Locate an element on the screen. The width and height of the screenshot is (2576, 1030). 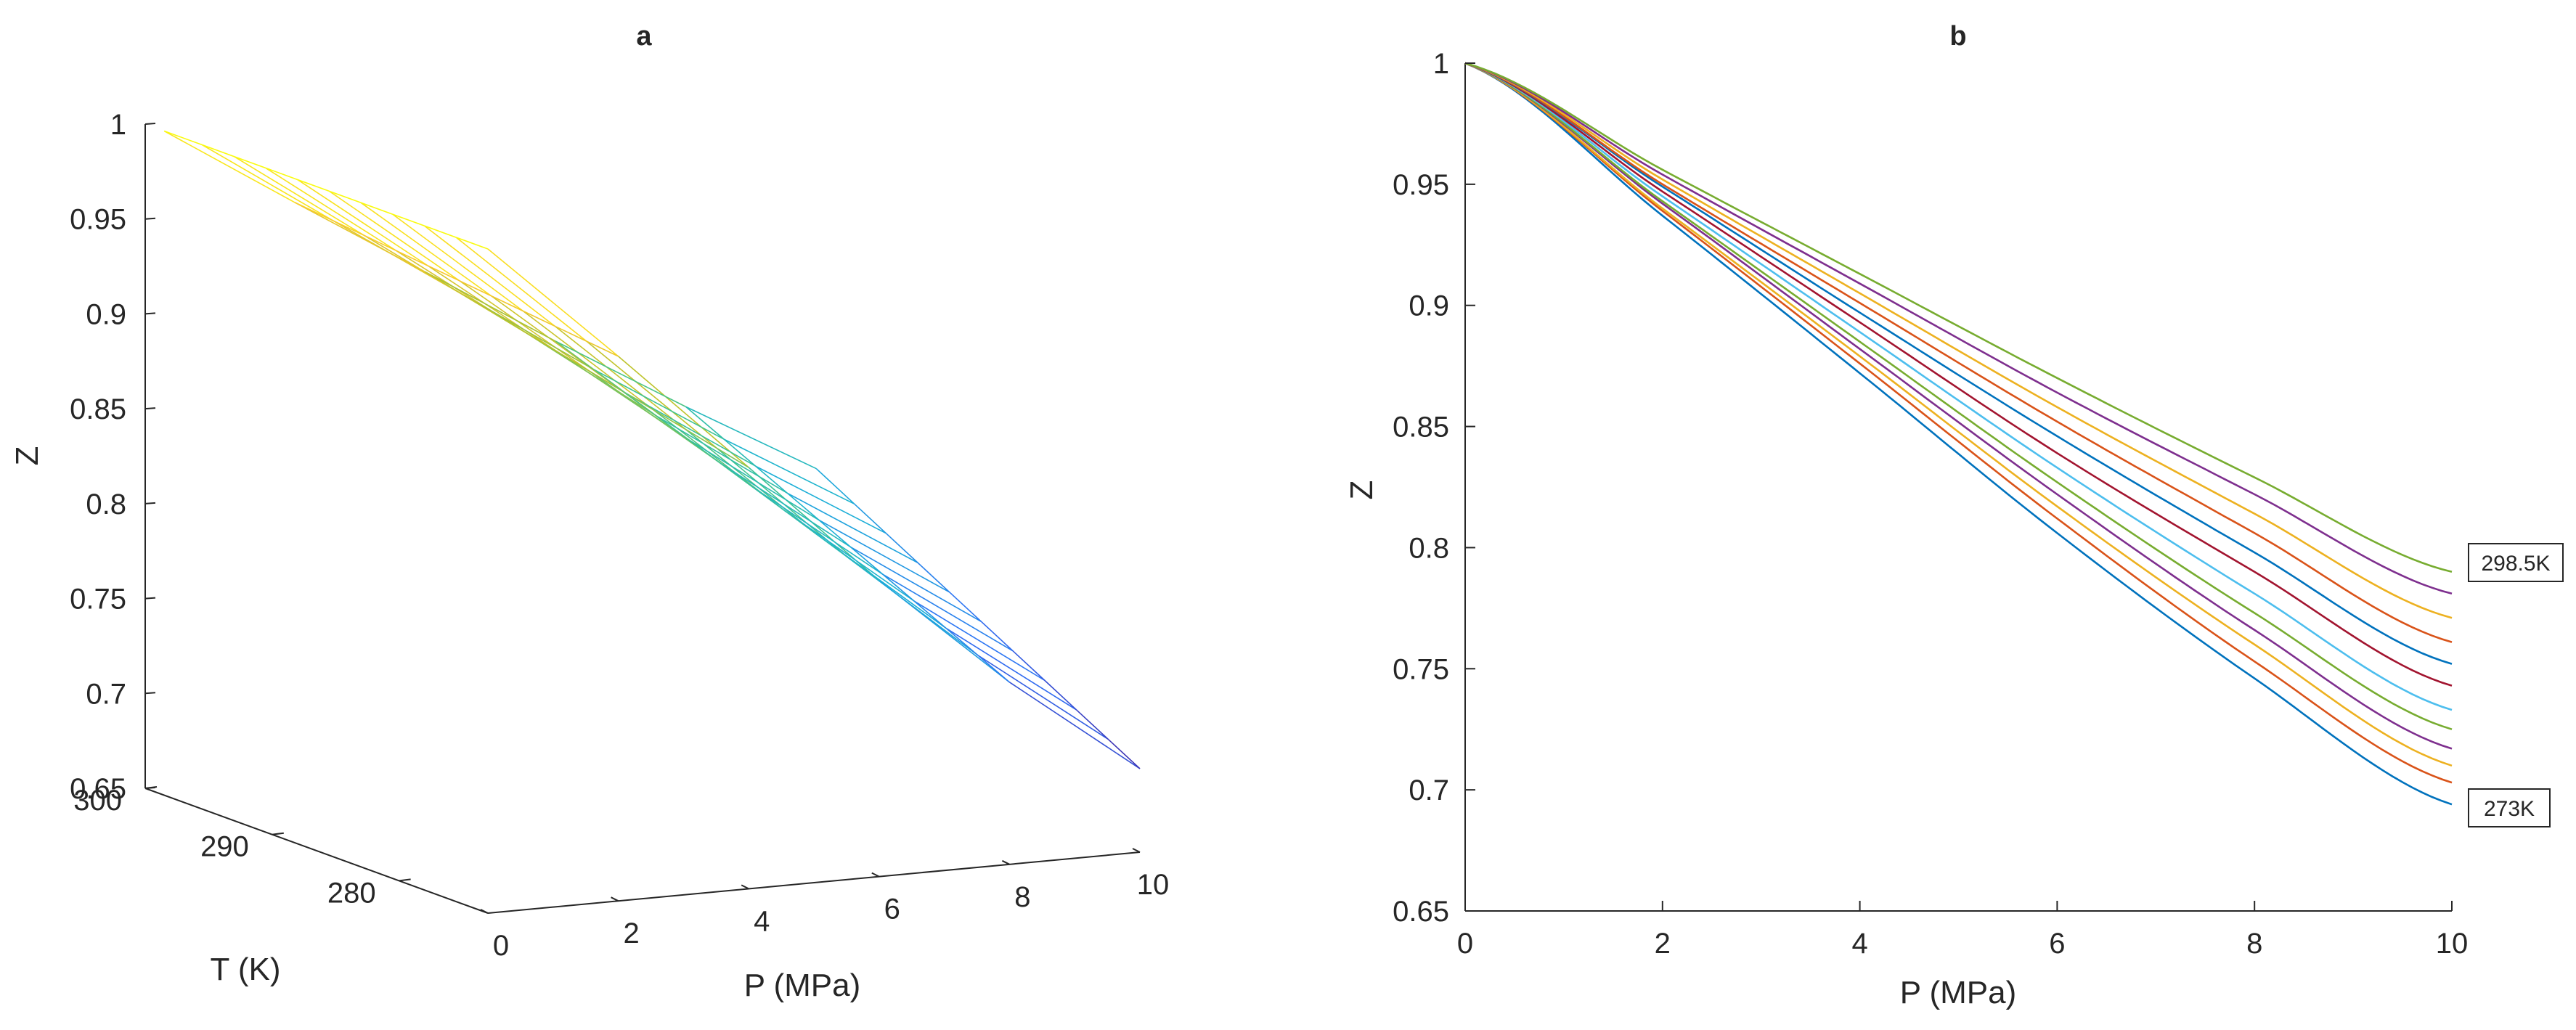
x-tick-label: 6 is located at coordinates (2057, 944).